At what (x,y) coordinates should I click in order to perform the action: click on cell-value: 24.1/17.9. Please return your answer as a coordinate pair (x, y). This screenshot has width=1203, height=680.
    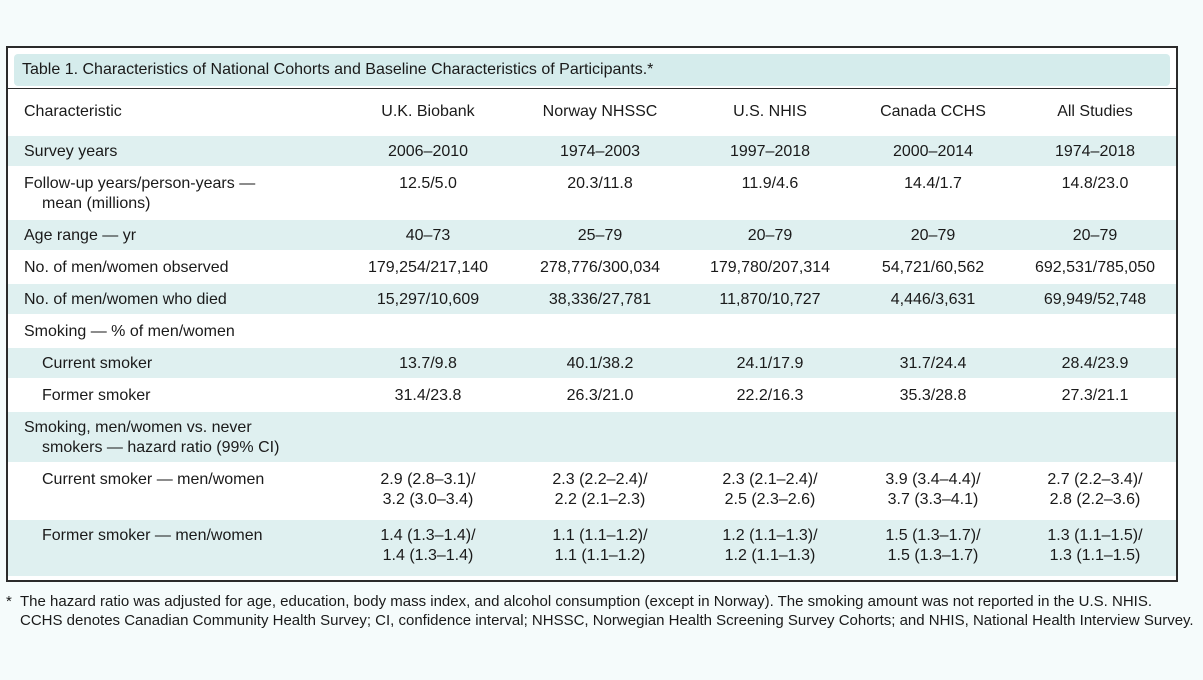
    Looking at the image, I should click on (770, 363).